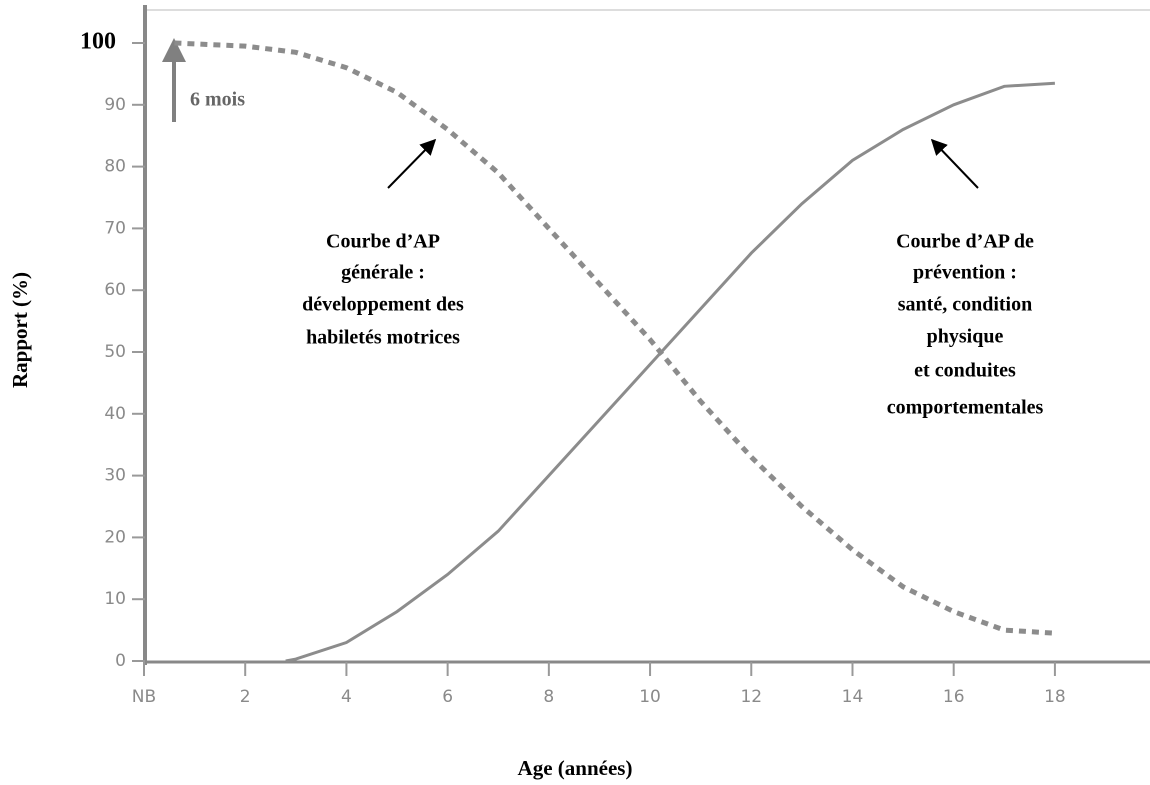  What do you see at coordinates (965, 408) in the screenshot?
I see `annotation: comportementales` at bounding box center [965, 408].